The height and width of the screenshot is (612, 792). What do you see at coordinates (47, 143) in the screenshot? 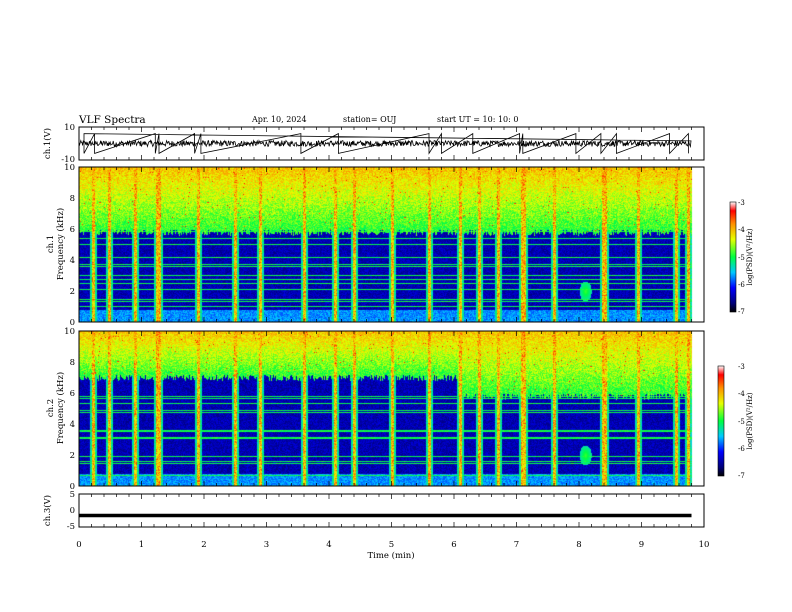
I see `waveform-ch1-ylabel: ch.1(V)` at bounding box center [47, 143].